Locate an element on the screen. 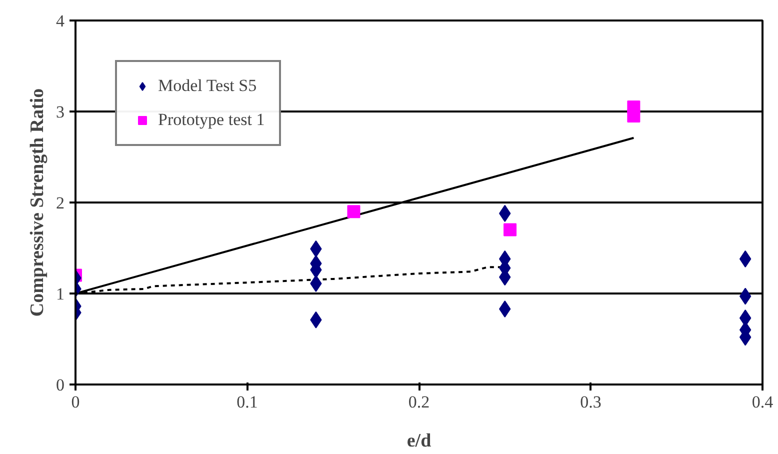 This screenshot has width=778, height=454. legend-label: Model Test S5 is located at coordinates (207, 86).